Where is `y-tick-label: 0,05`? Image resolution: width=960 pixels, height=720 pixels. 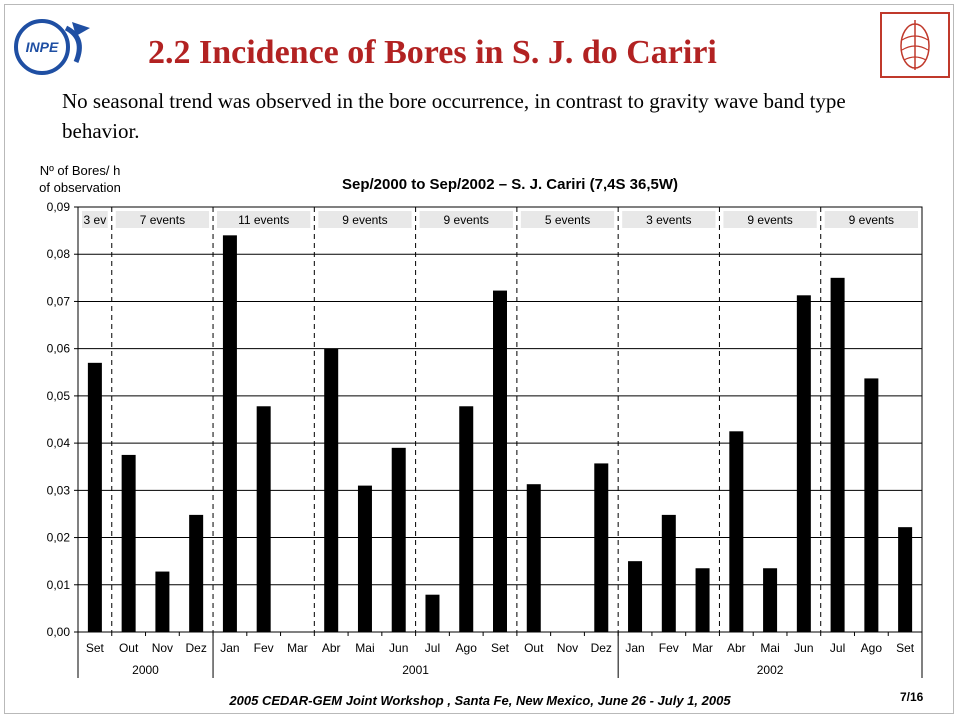
y-tick-label: 0,05 is located at coordinates (59, 396).